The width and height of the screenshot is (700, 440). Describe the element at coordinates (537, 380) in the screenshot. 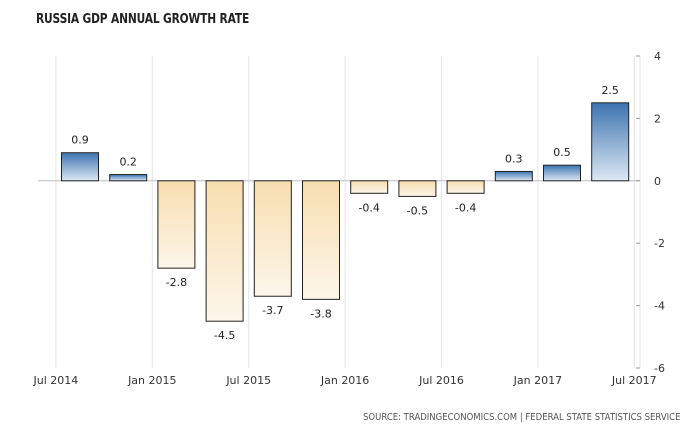

I see `x-tick-label: Jan 2017` at that location.